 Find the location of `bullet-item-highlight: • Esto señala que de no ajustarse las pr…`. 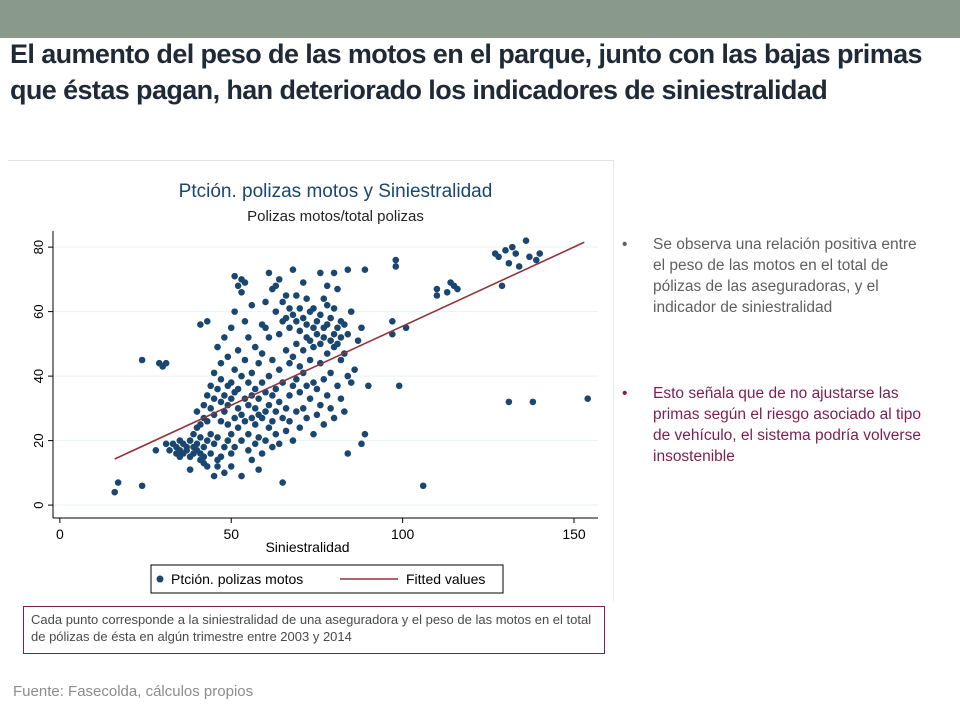

bullet-item-highlight: • Esto señala que de no ajustarse las pr… is located at coordinates (777, 425).